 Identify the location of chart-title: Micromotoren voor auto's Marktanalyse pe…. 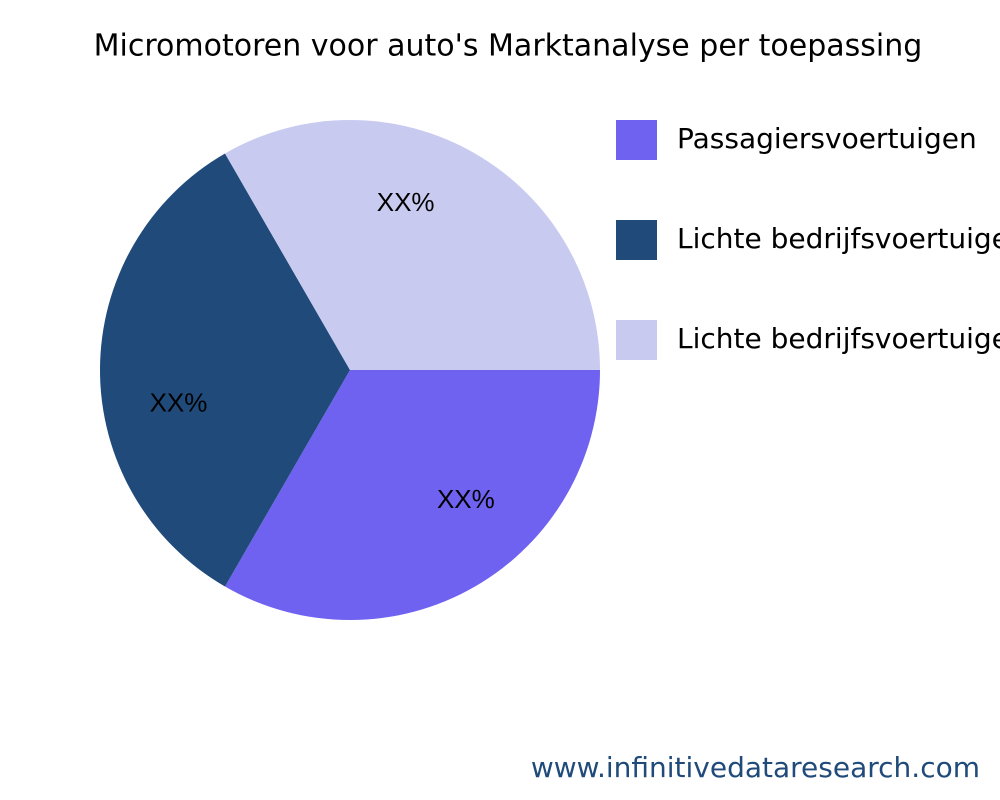
(508, 46).